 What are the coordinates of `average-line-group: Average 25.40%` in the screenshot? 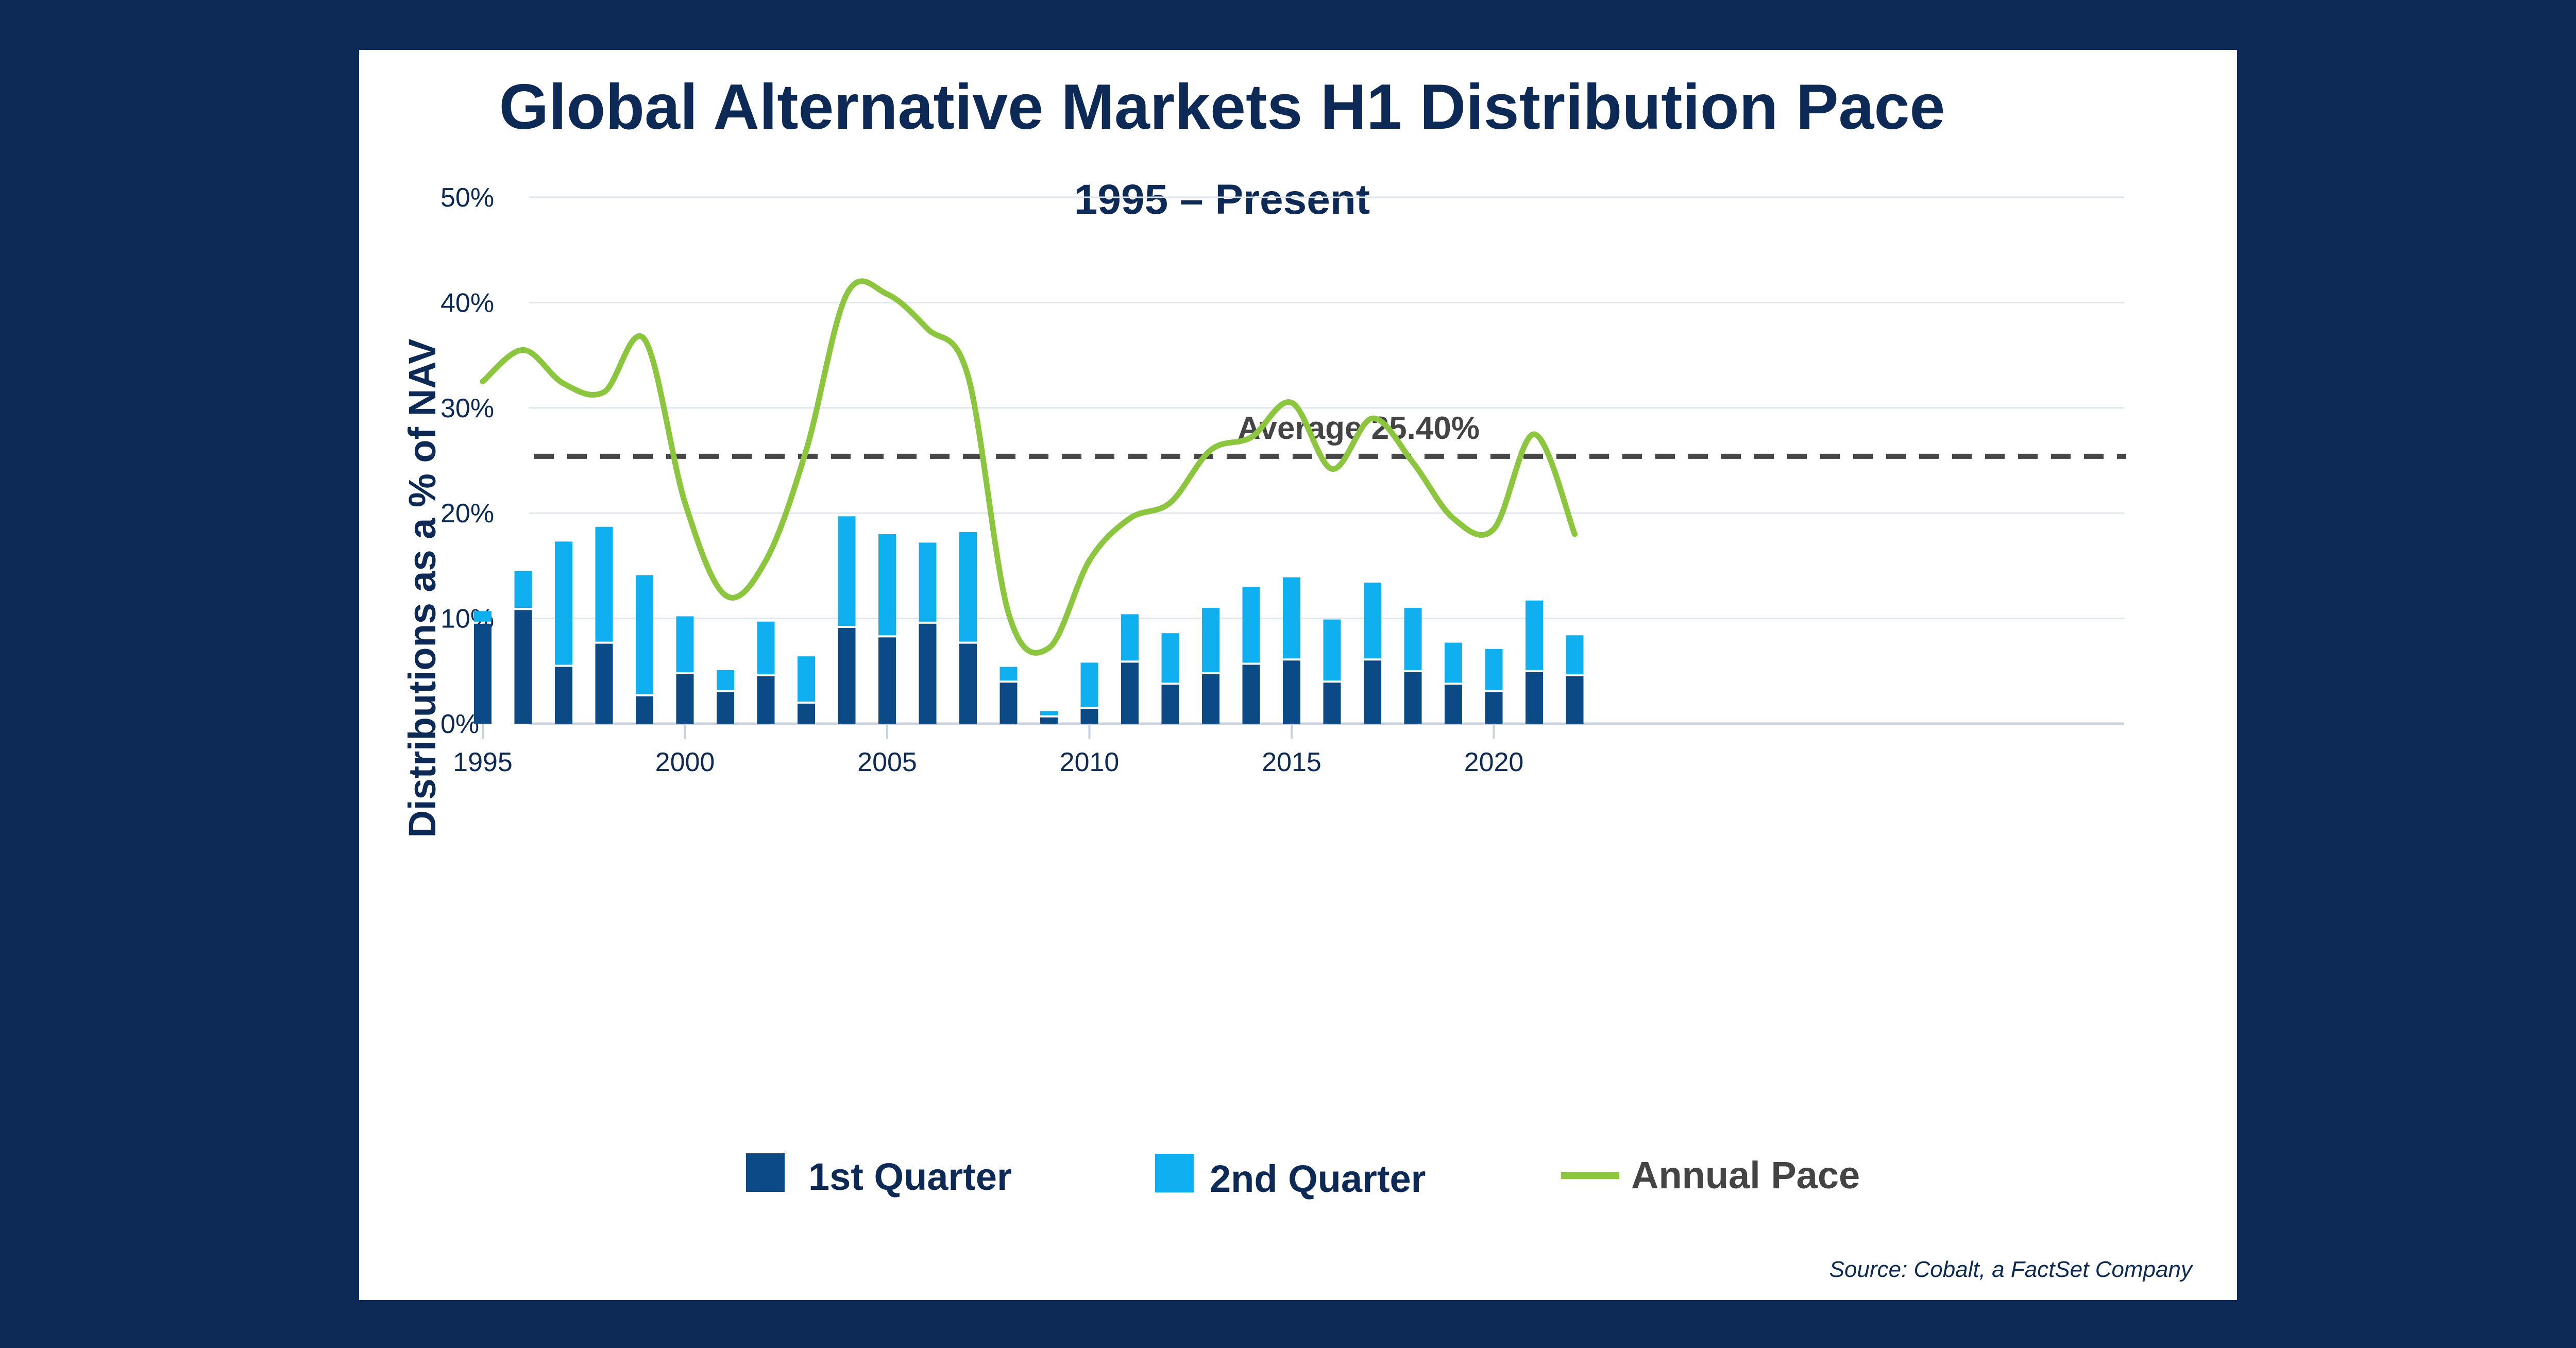 It's located at (1330, 435).